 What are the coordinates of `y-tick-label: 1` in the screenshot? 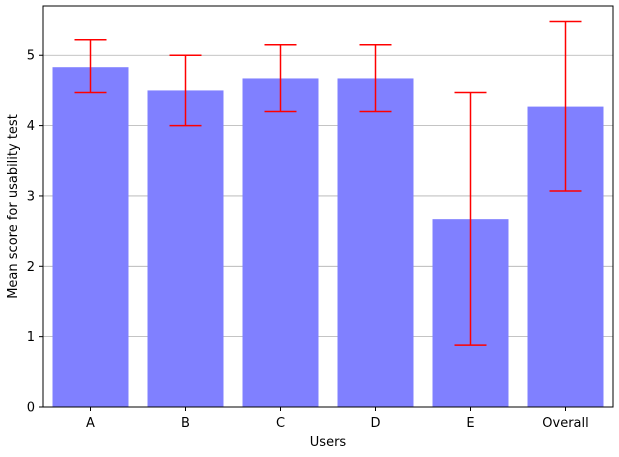 It's located at (31, 337).